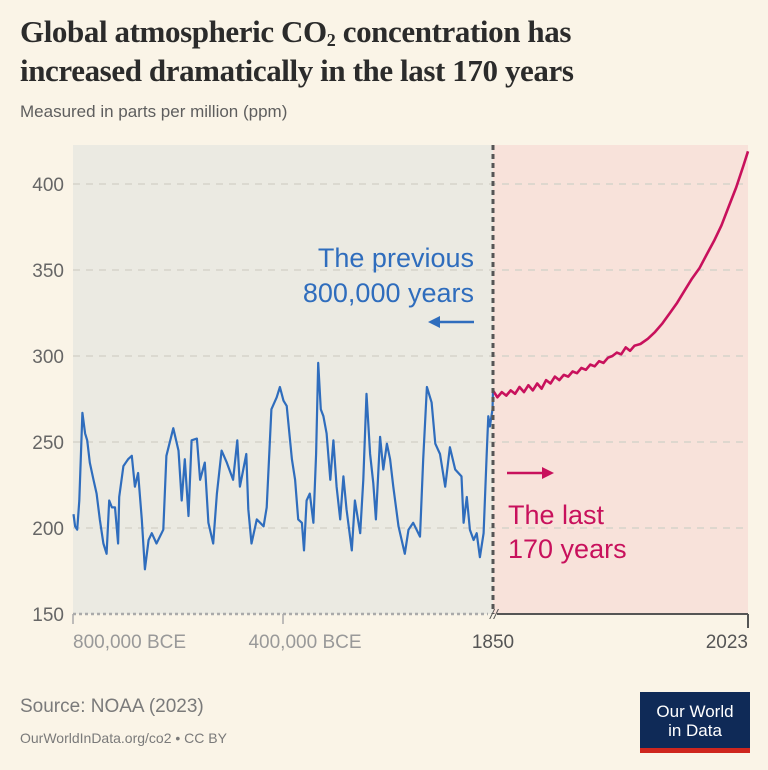  I want to click on logo-line1: Our World, so click(695, 711).